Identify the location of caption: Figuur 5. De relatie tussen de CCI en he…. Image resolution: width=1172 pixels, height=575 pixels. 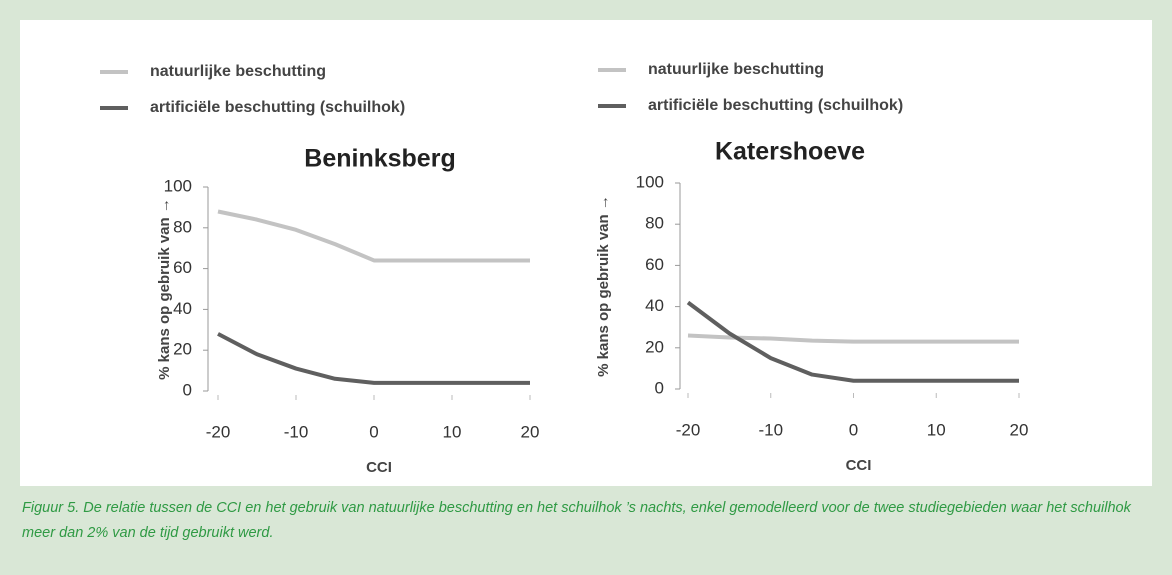
(576, 520).